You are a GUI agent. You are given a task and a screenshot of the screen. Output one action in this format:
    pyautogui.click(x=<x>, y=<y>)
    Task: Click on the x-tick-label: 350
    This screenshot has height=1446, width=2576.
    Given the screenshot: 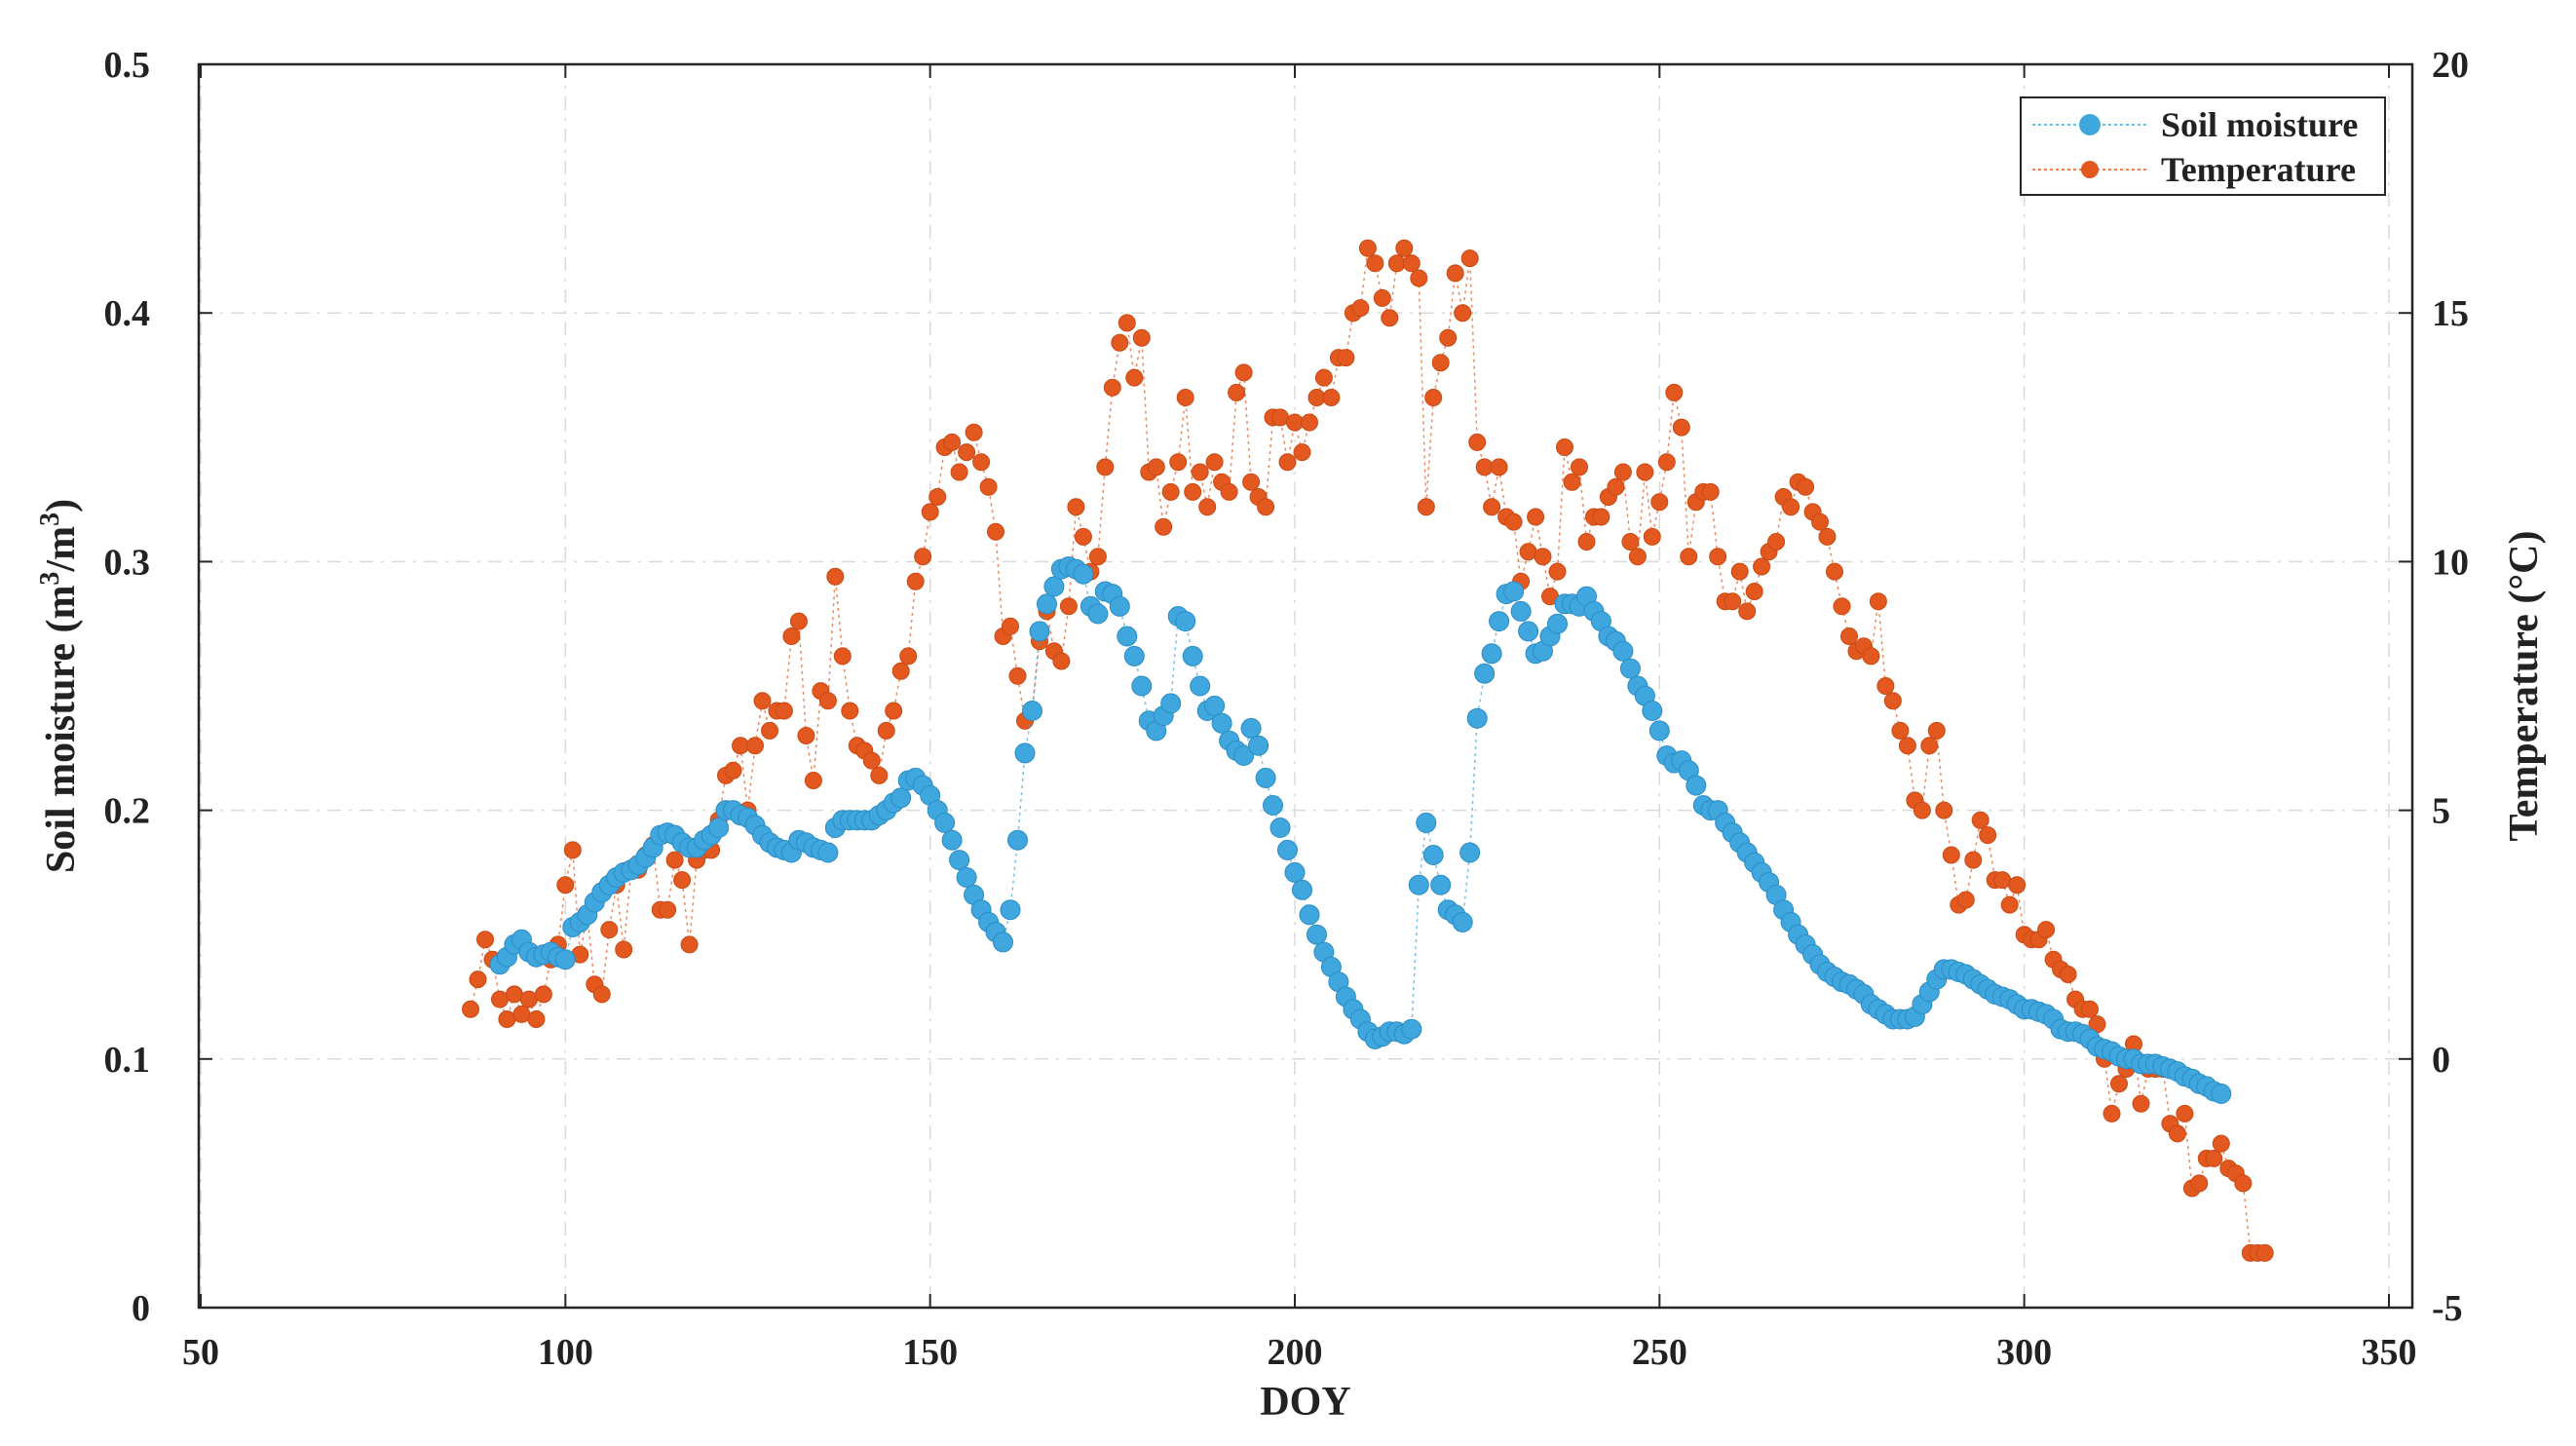 What is the action you would take?
    pyautogui.click(x=2389, y=1352)
    